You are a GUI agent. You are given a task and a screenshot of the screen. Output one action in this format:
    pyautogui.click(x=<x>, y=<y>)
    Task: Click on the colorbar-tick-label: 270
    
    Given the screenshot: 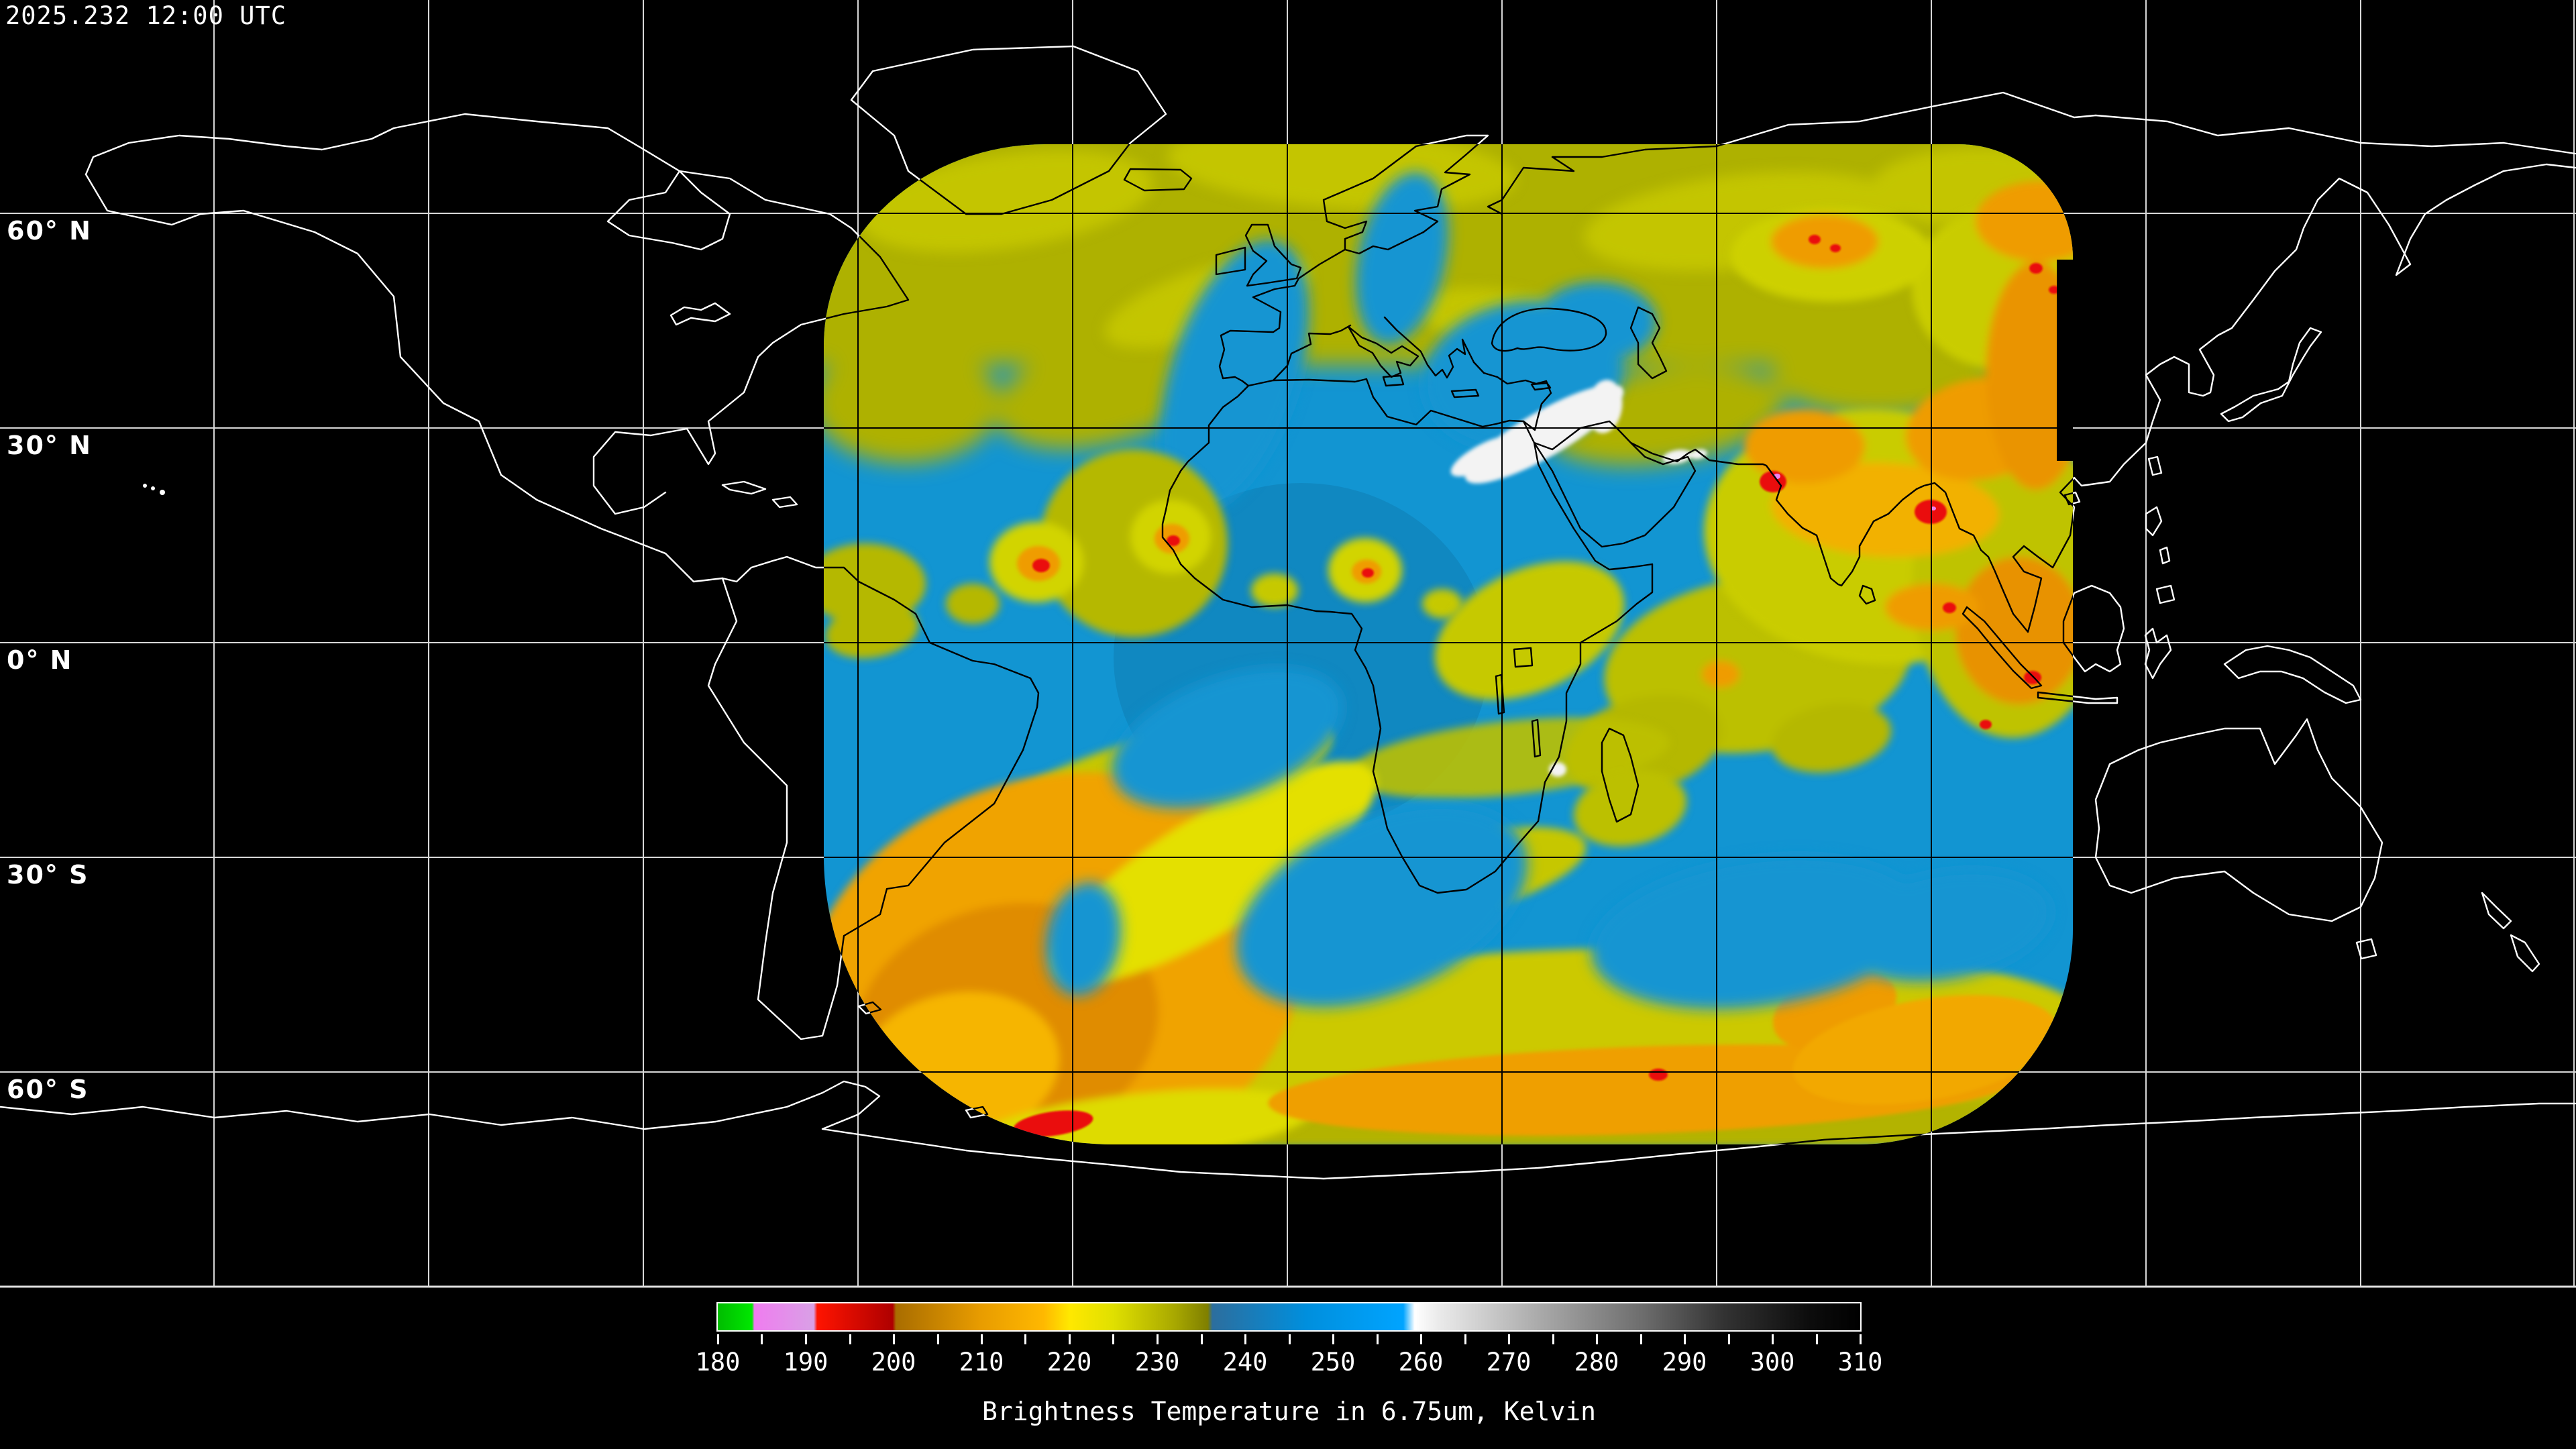 What is the action you would take?
    pyautogui.click(x=1509, y=1362)
    